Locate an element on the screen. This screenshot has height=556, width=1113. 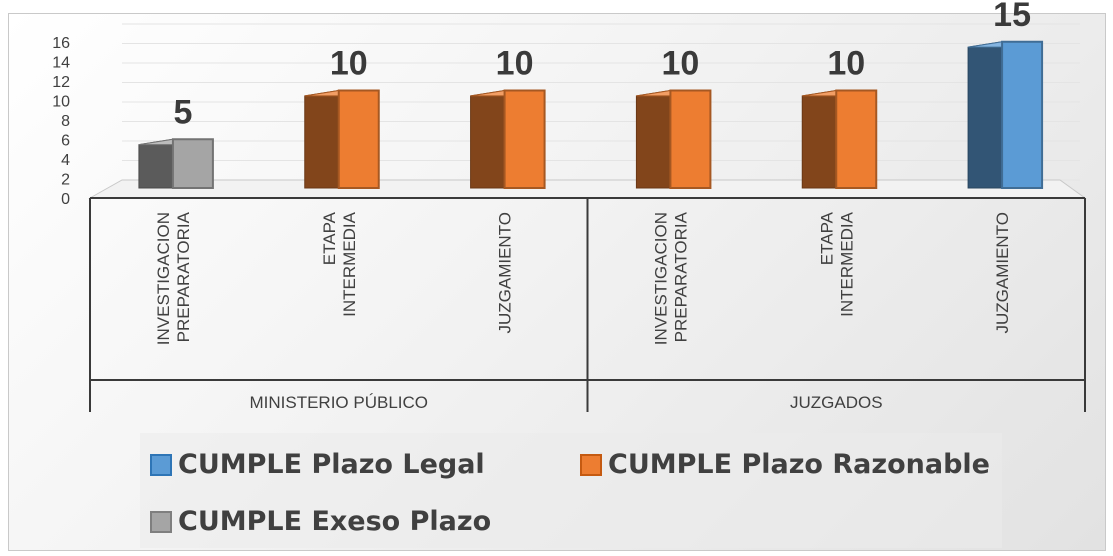
legend-swatch-plazo-legal is located at coordinates (161, 464).